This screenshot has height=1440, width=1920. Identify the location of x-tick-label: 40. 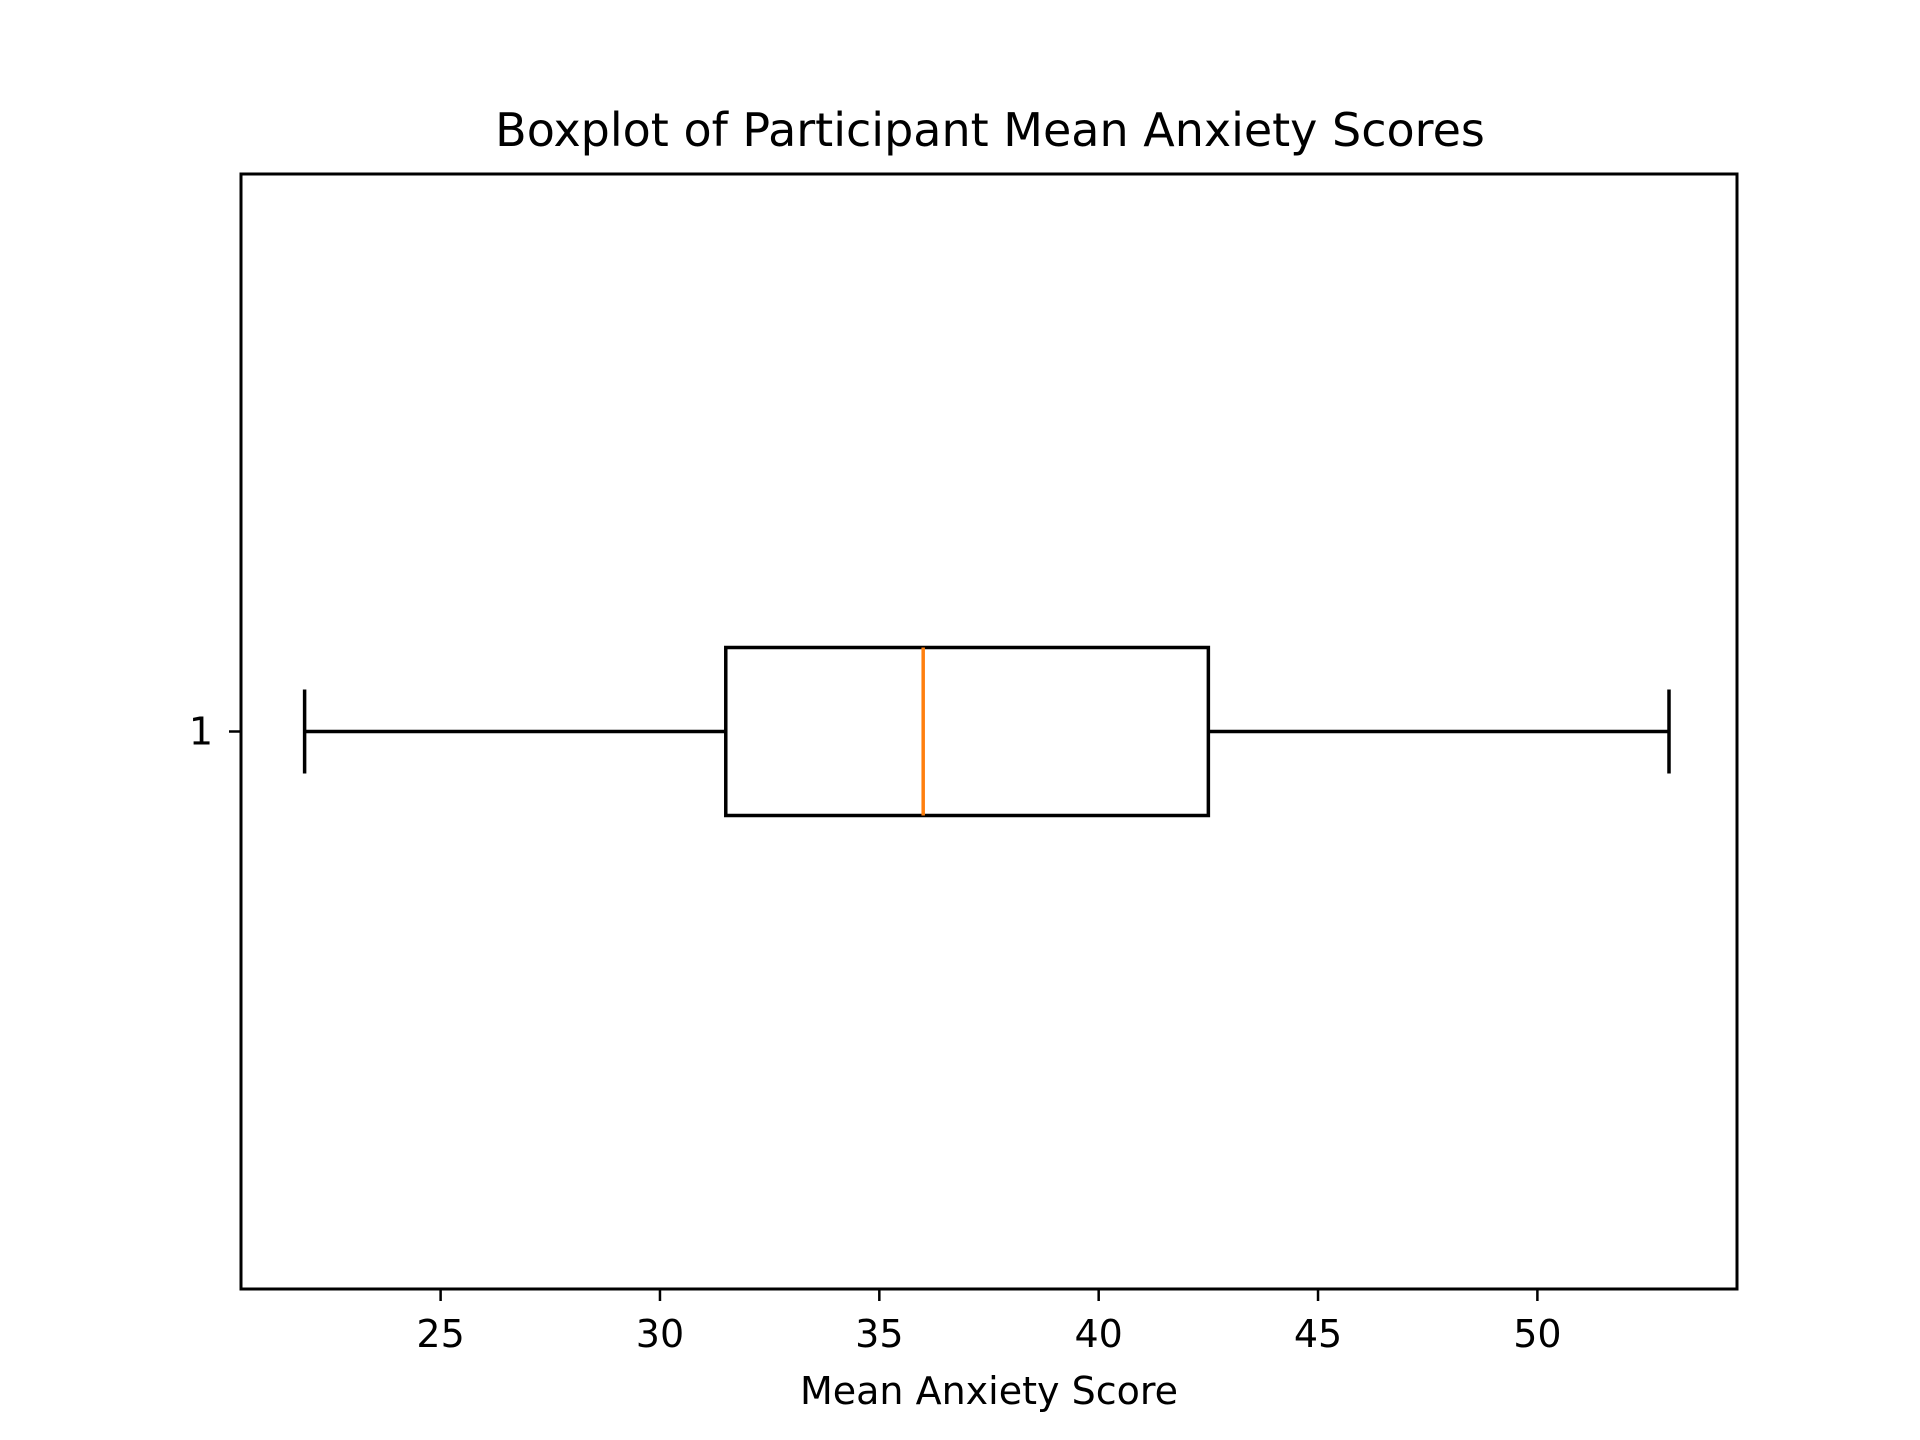
(1098, 1334).